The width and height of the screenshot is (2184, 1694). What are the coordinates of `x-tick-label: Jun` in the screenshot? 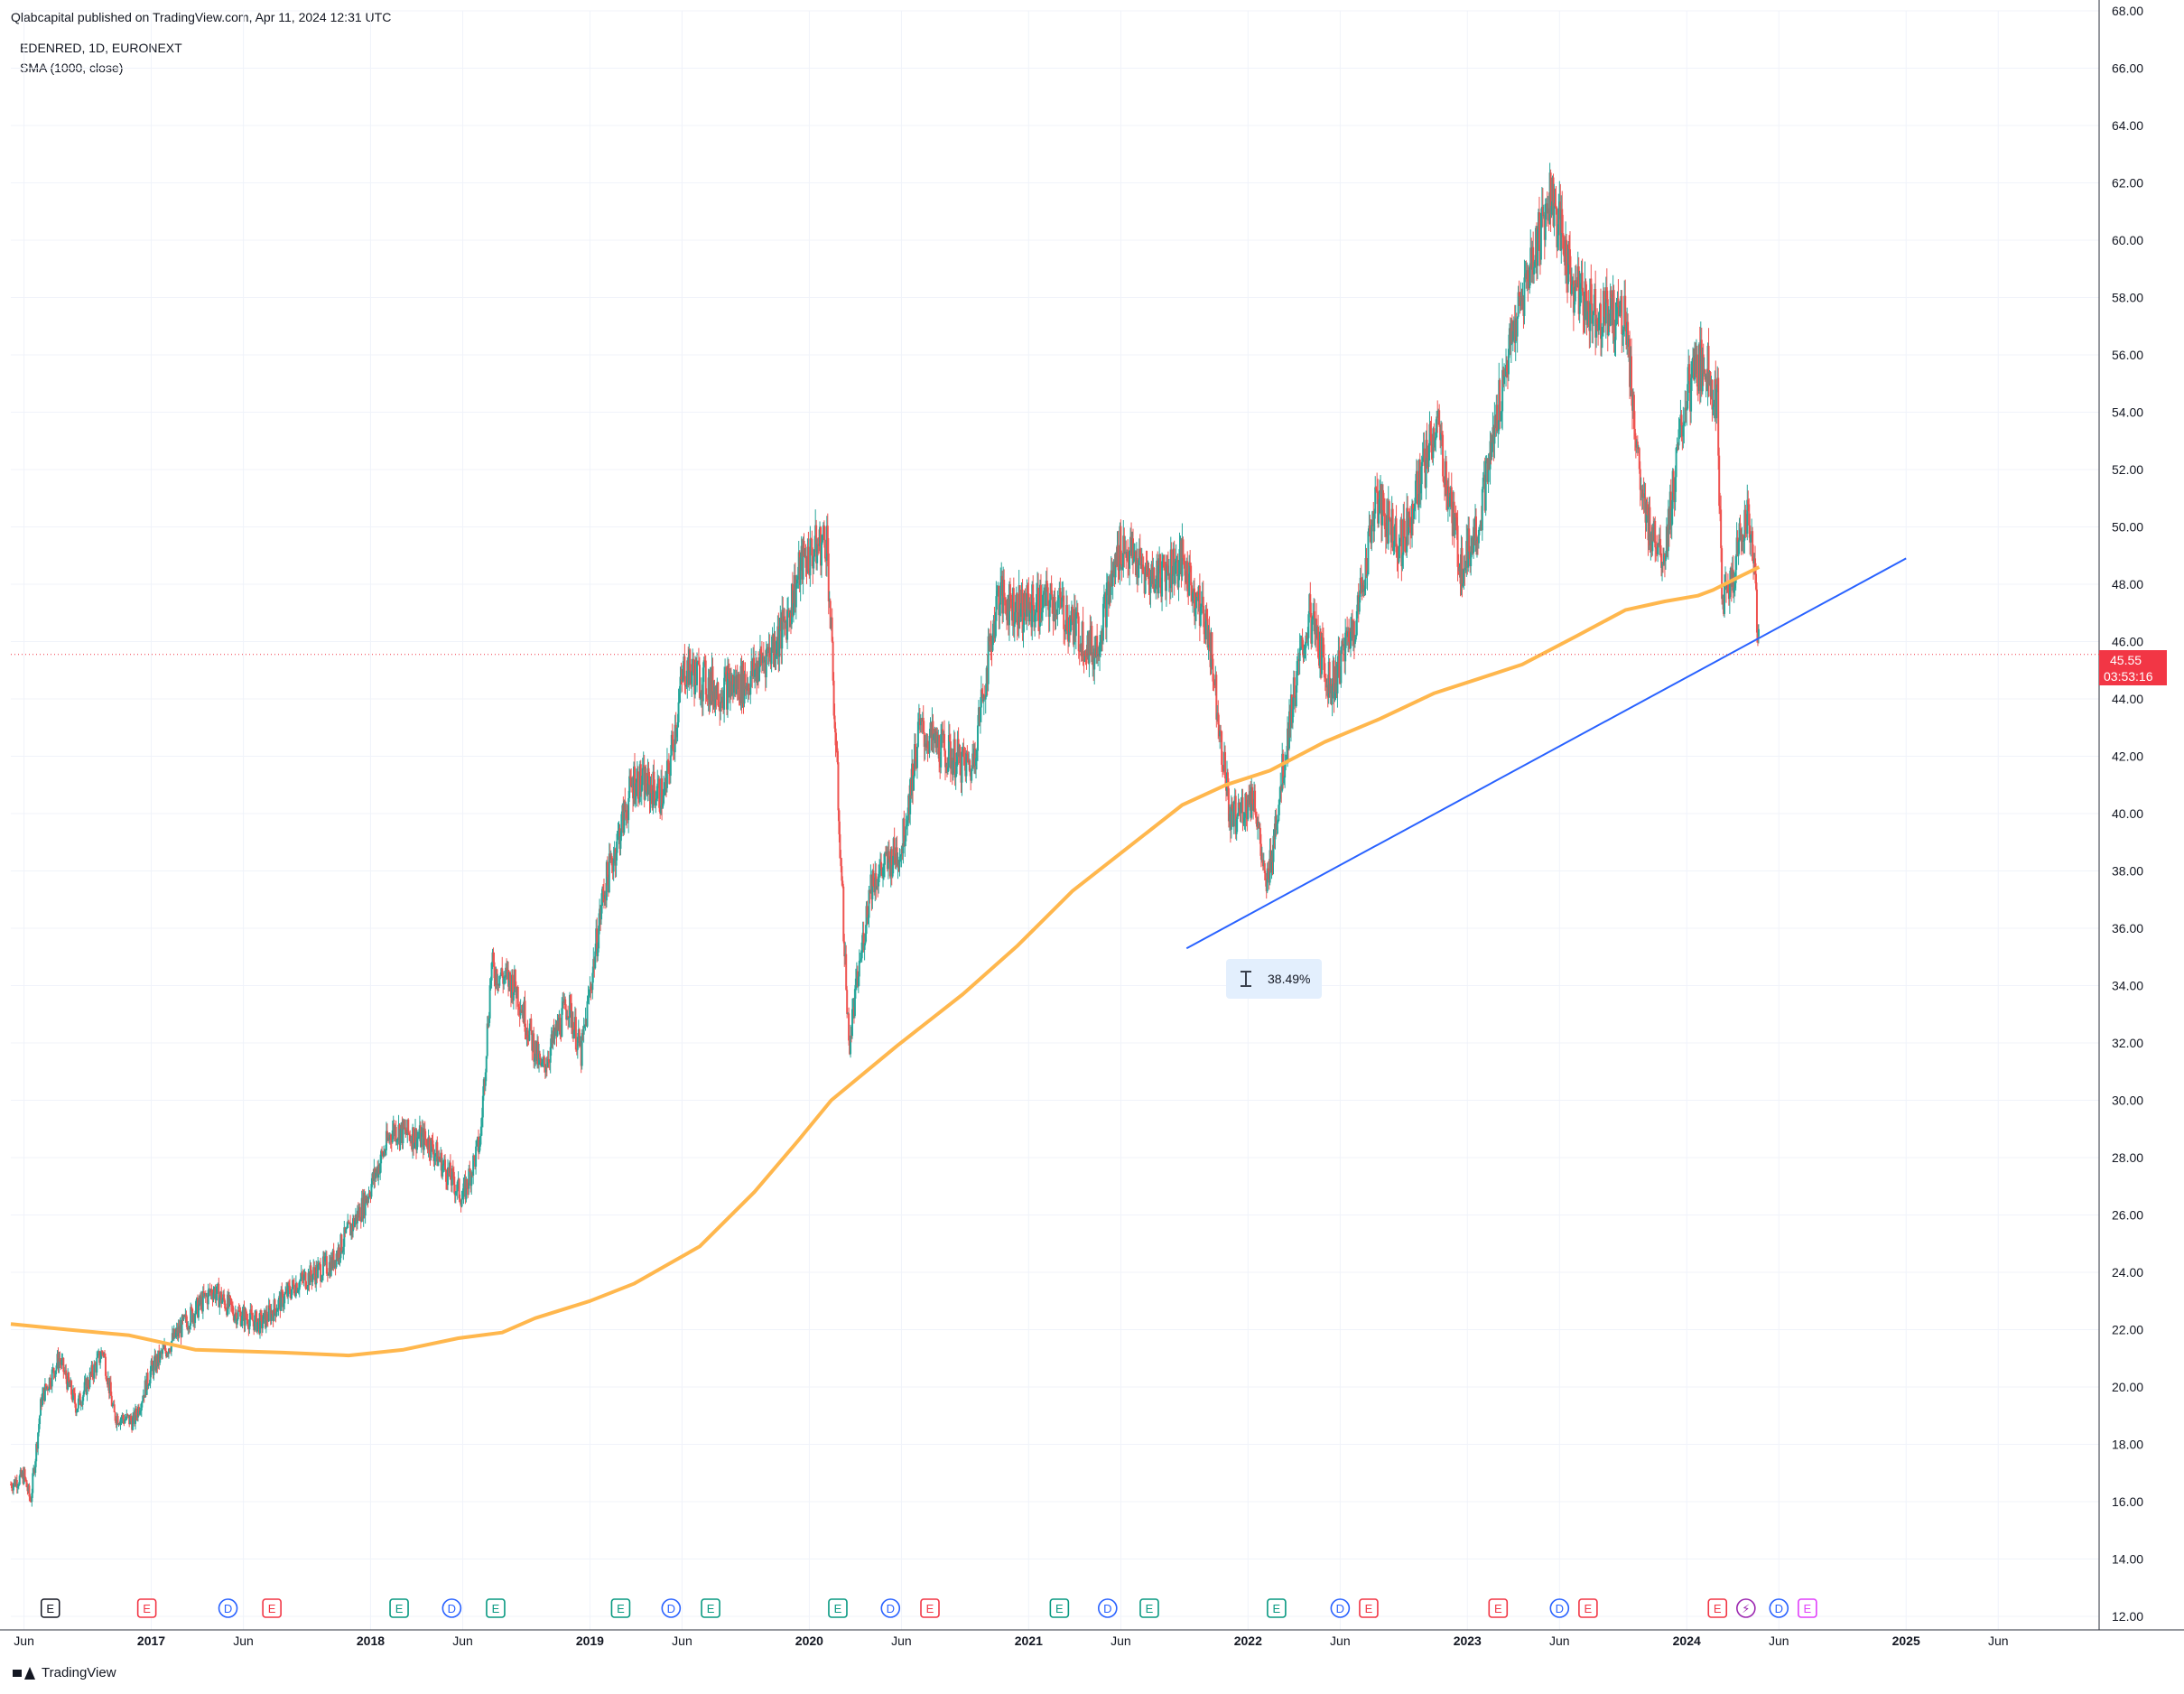 It's located at (1779, 1641).